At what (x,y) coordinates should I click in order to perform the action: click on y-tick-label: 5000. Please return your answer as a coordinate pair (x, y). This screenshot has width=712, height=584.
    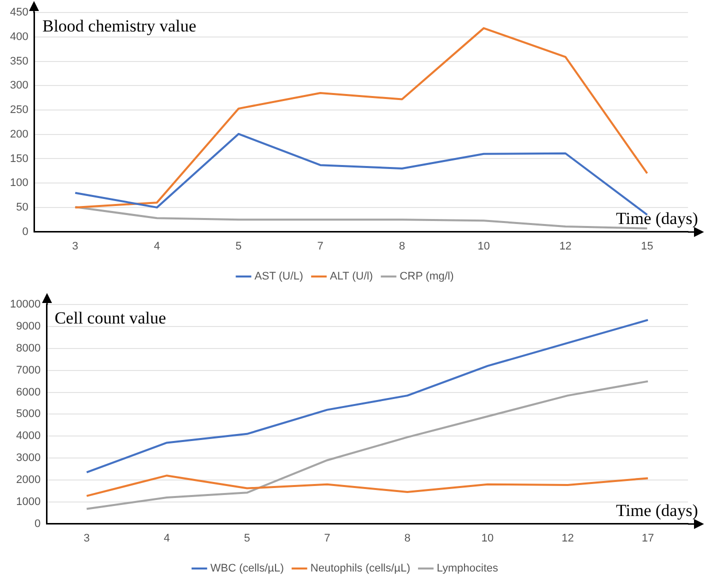
    Looking at the image, I should click on (28, 414).